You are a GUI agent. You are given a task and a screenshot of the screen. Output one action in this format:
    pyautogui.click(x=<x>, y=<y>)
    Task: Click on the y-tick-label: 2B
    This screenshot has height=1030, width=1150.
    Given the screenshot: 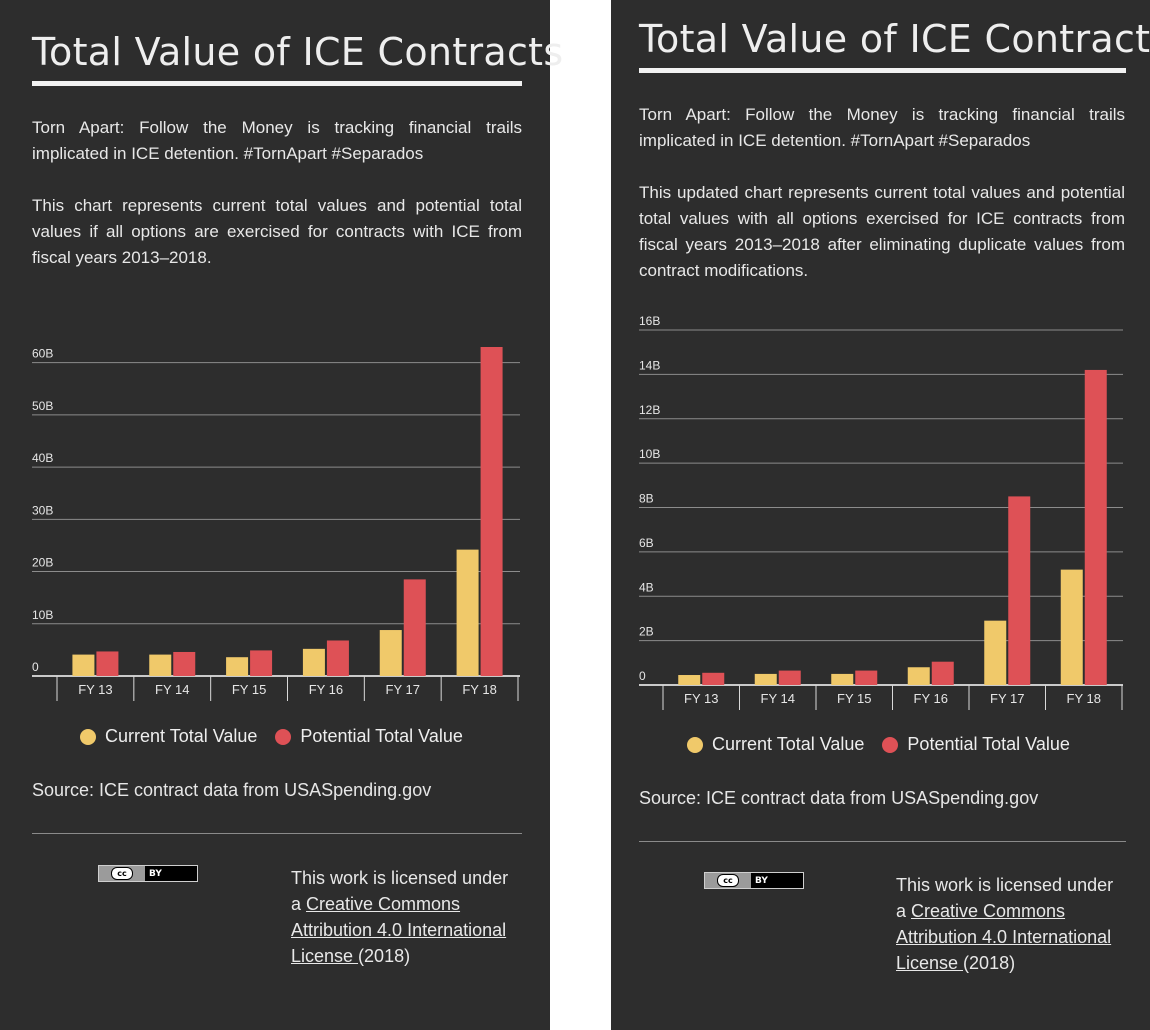 What is the action you would take?
    pyautogui.click(x=646, y=632)
    